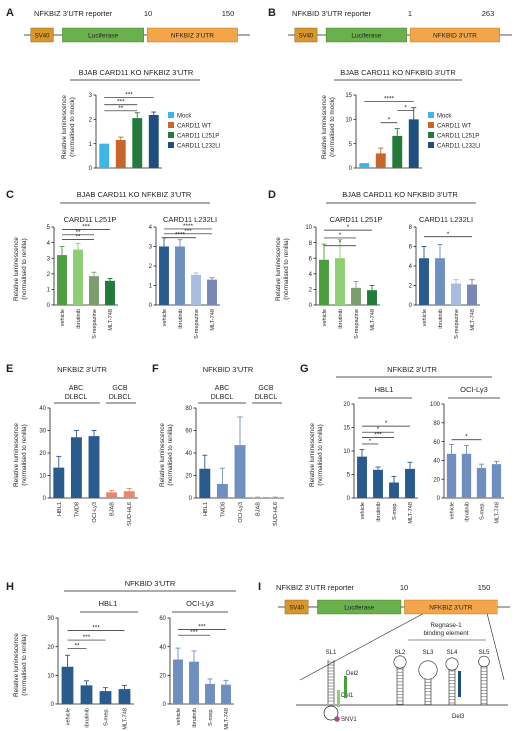 The height and width of the screenshot is (731, 520). I want to click on panel-A-num1: 10, so click(148, 13).